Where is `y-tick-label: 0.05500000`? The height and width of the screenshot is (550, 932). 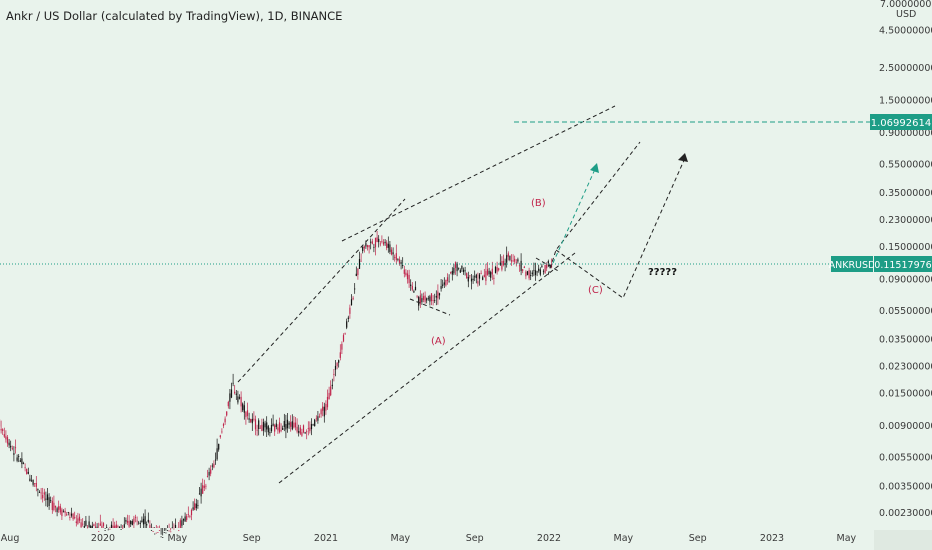
y-tick-label: 0.05500000 is located at coordinates (905, 311).